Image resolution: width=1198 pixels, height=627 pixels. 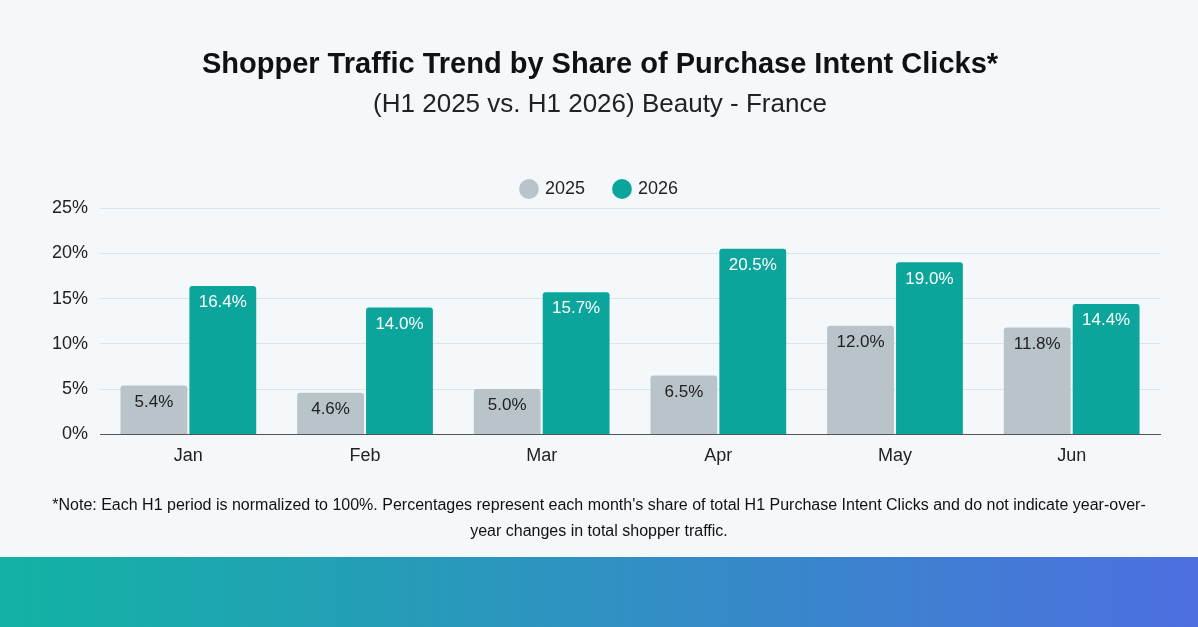 What do you see at coordinates (658, 187) in the screenshot?
I see `legend-label: 2026` at bounding box center [658, 187].